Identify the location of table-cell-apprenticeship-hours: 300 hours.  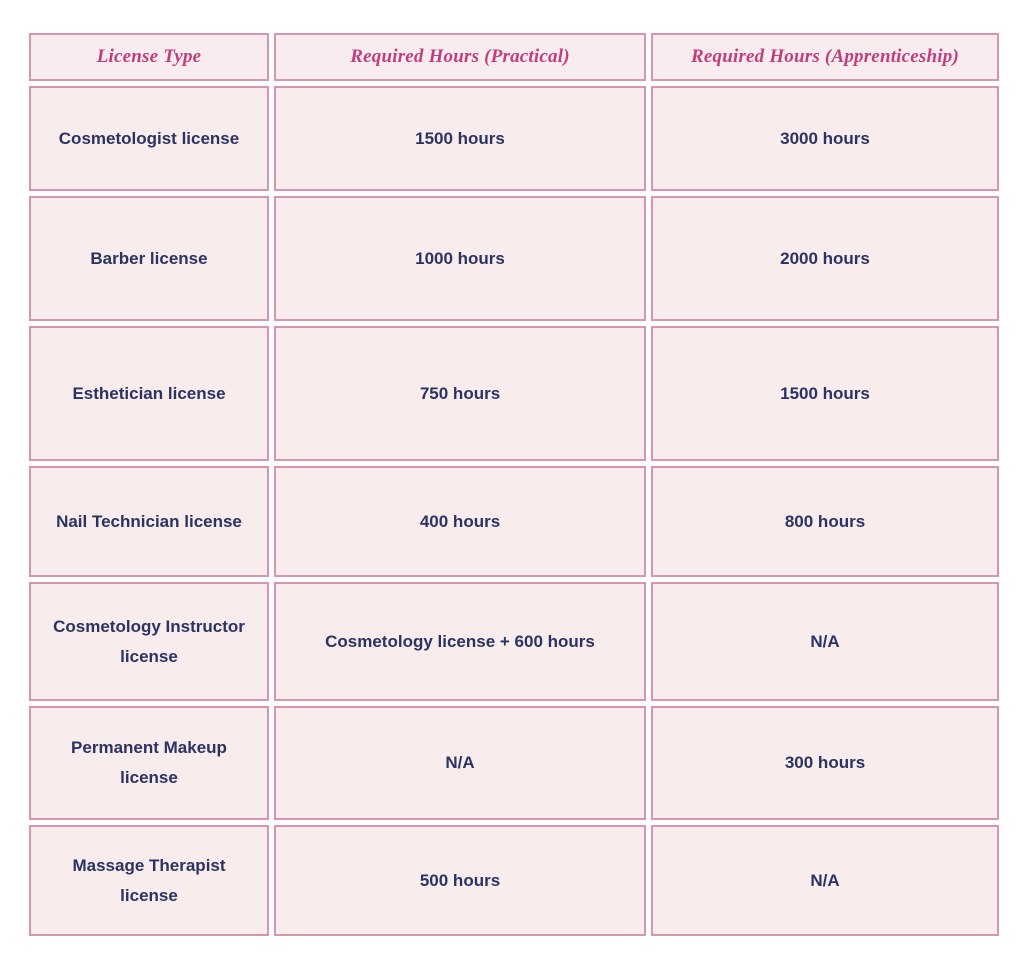
(825, 763).